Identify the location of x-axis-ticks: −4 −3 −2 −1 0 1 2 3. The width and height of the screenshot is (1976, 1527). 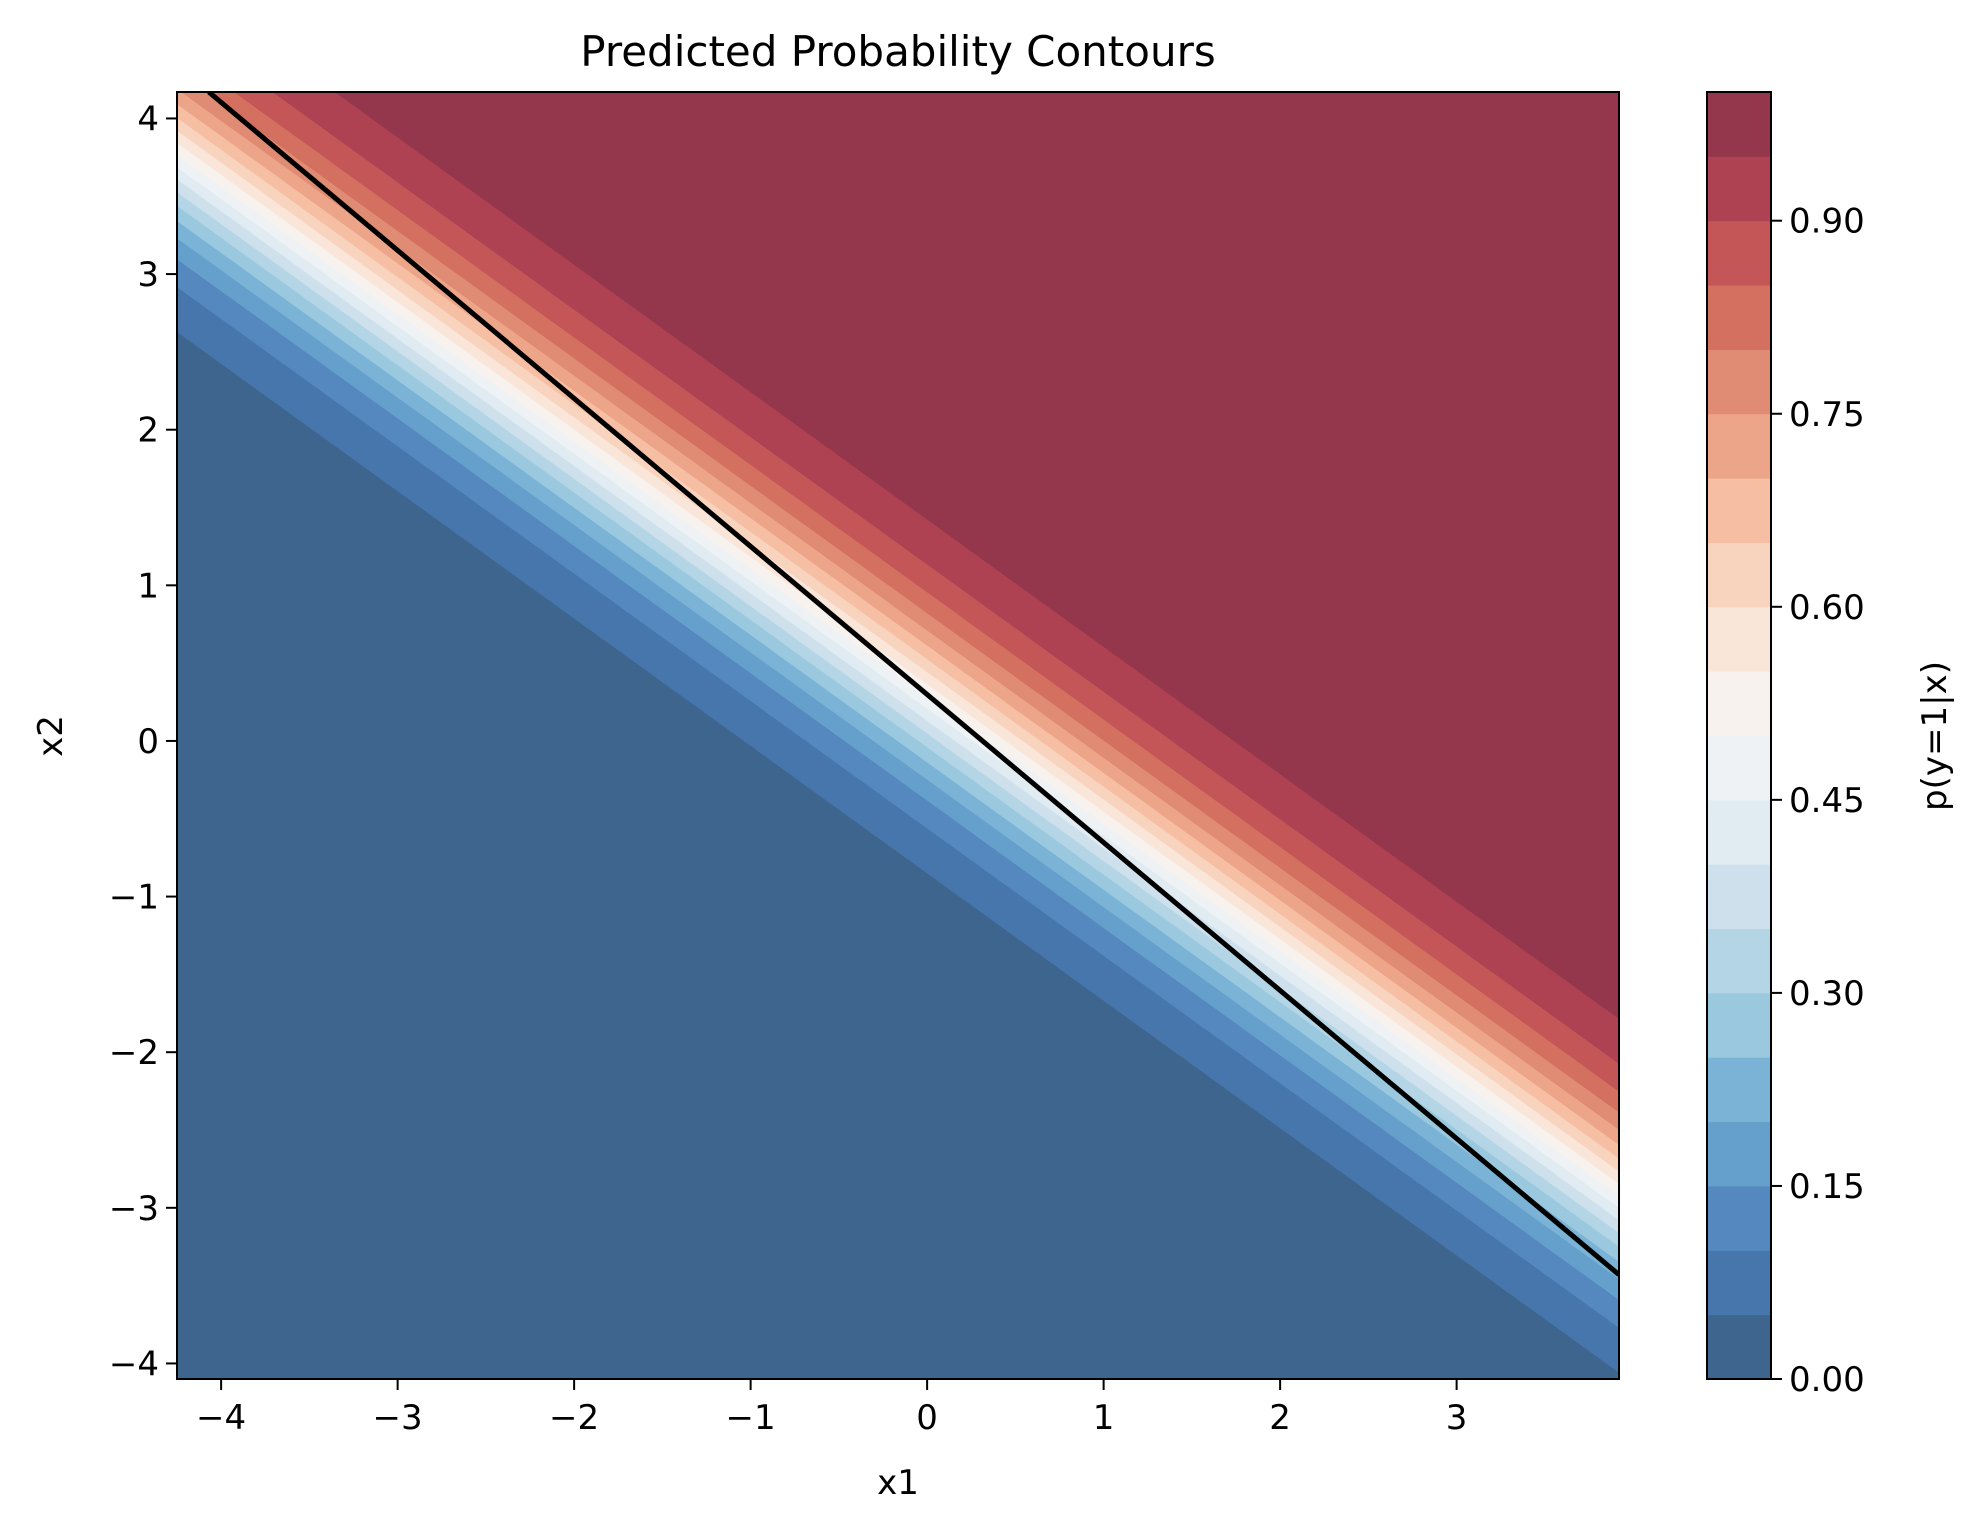
(831, 1408).